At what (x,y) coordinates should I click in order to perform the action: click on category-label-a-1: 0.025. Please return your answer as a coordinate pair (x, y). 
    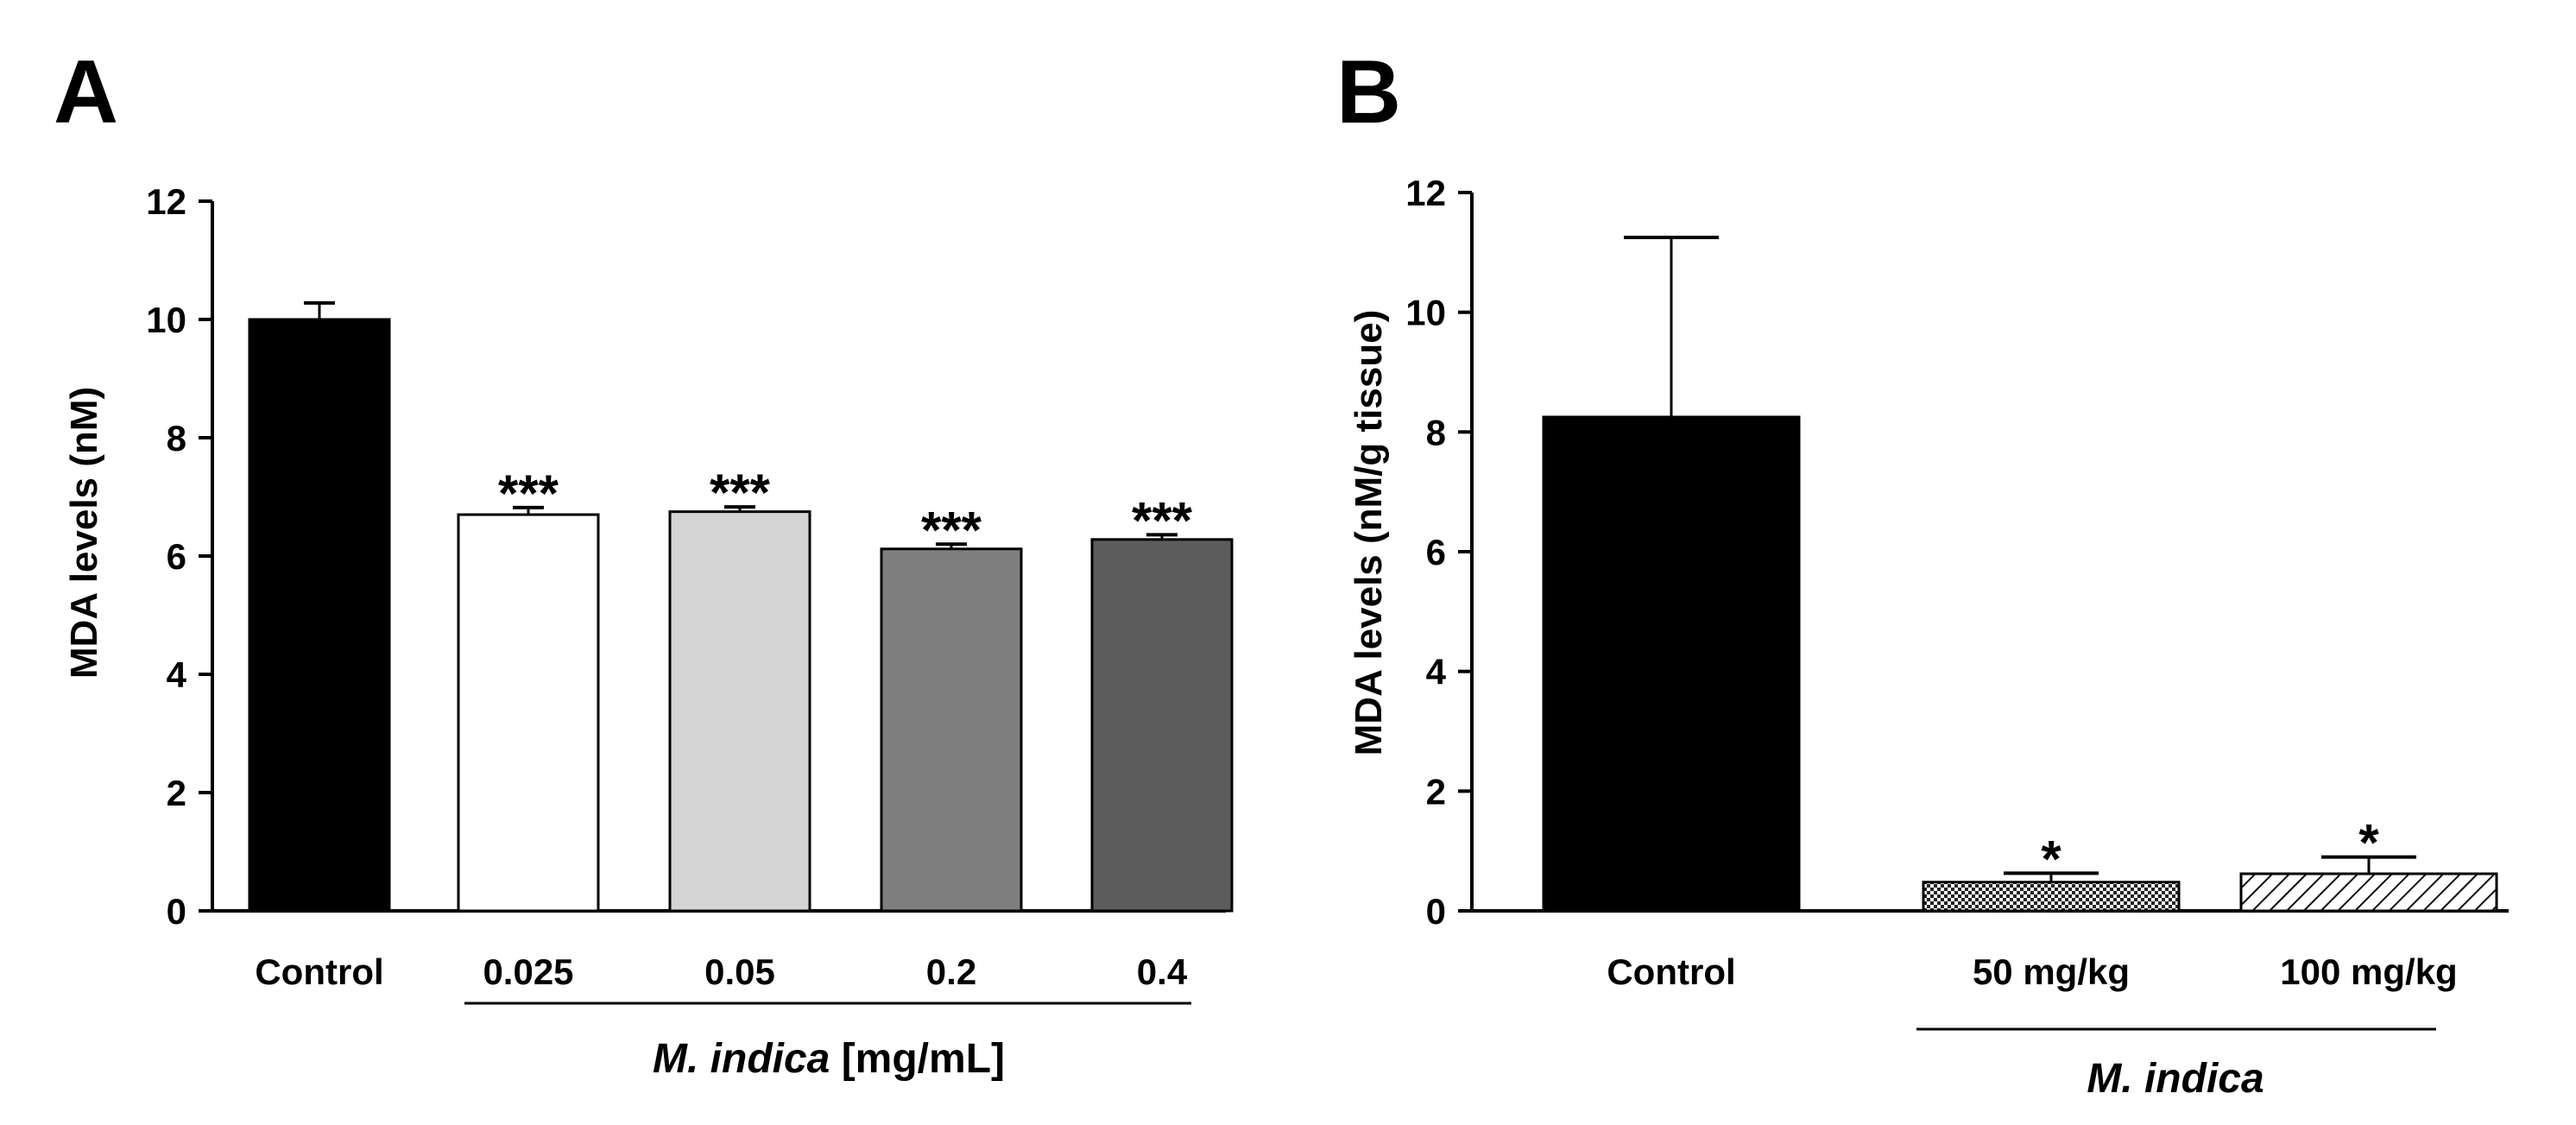
    Looking at the image, I should click on (528, 972).